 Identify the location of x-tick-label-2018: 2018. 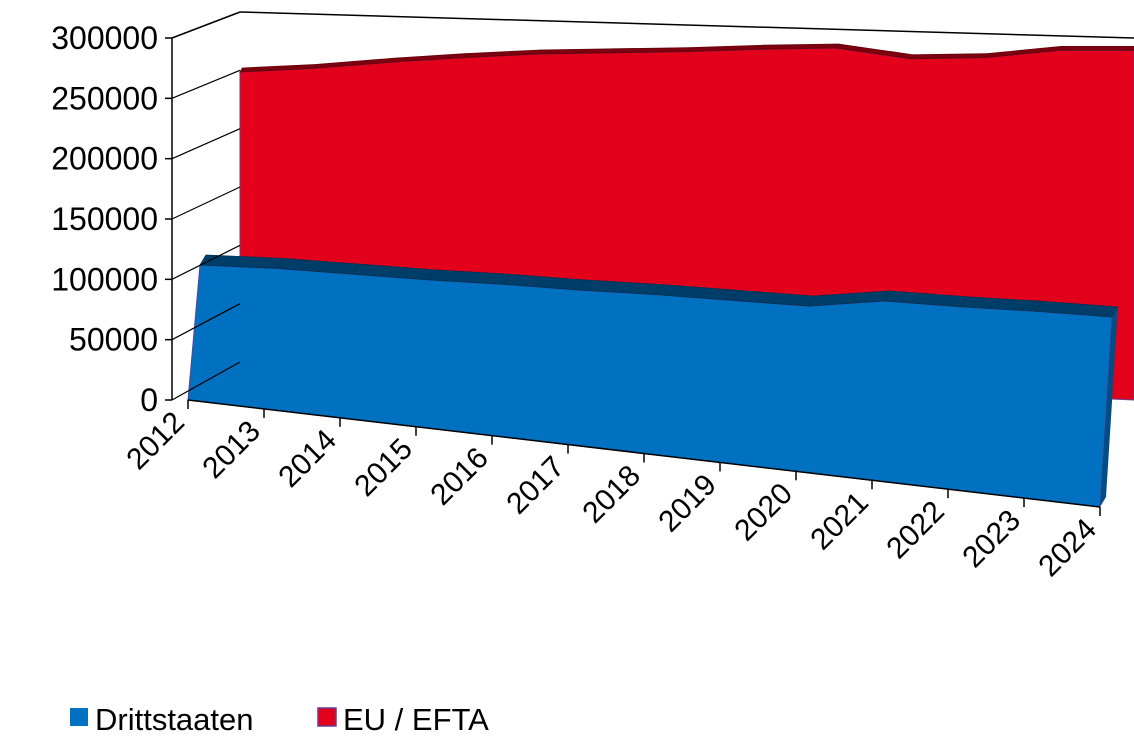
(611, 494).